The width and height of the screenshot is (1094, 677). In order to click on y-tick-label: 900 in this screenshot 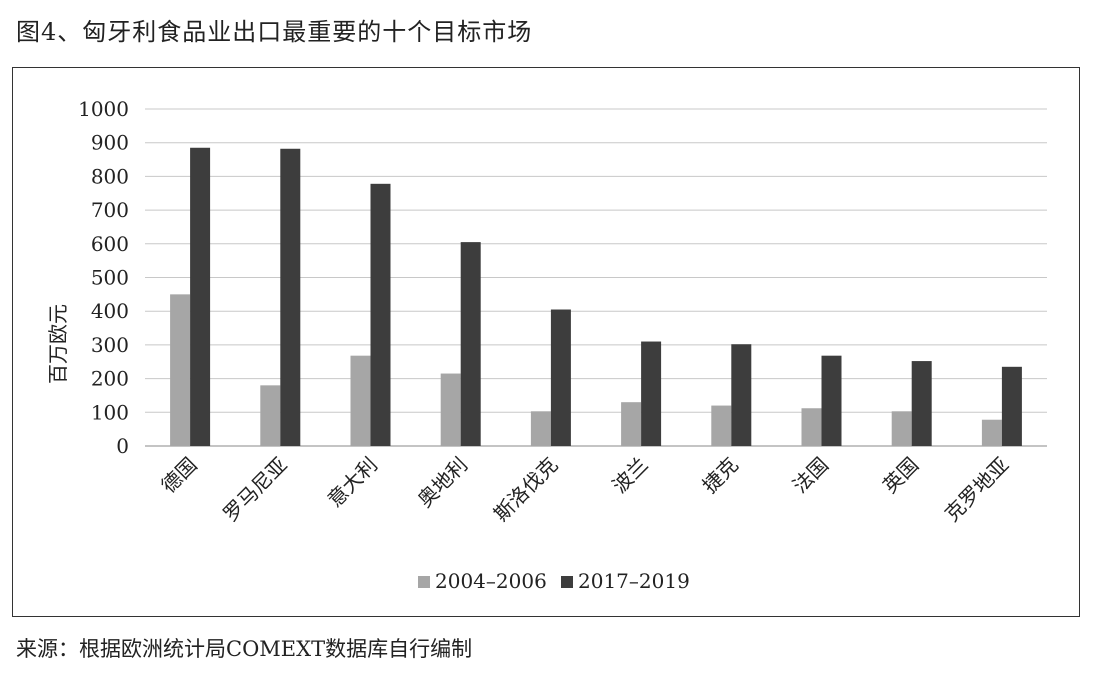, I will do `click(110, 143)`.